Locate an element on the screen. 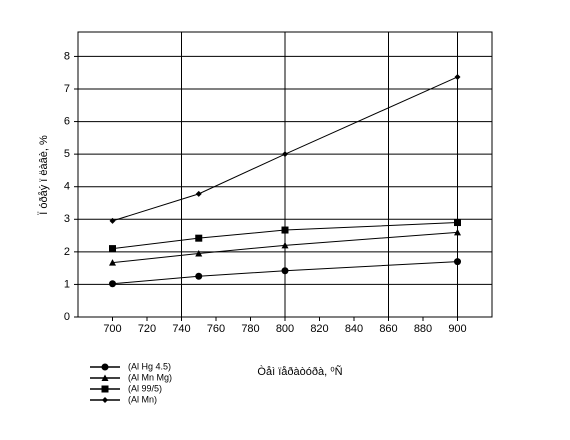  x-tick-label: 780 is located at coordinates (250, 329).